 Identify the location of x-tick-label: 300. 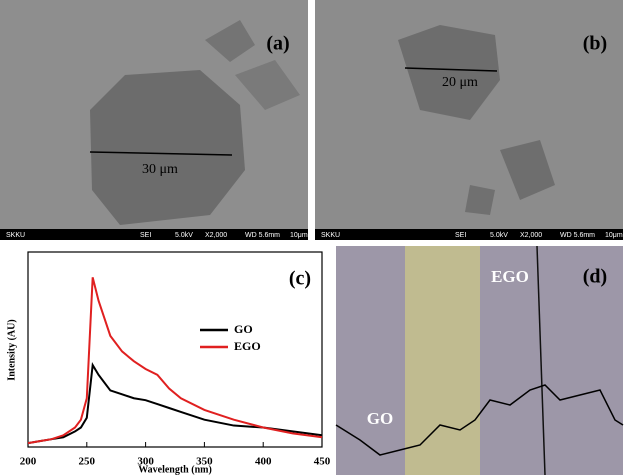
(145, 462).